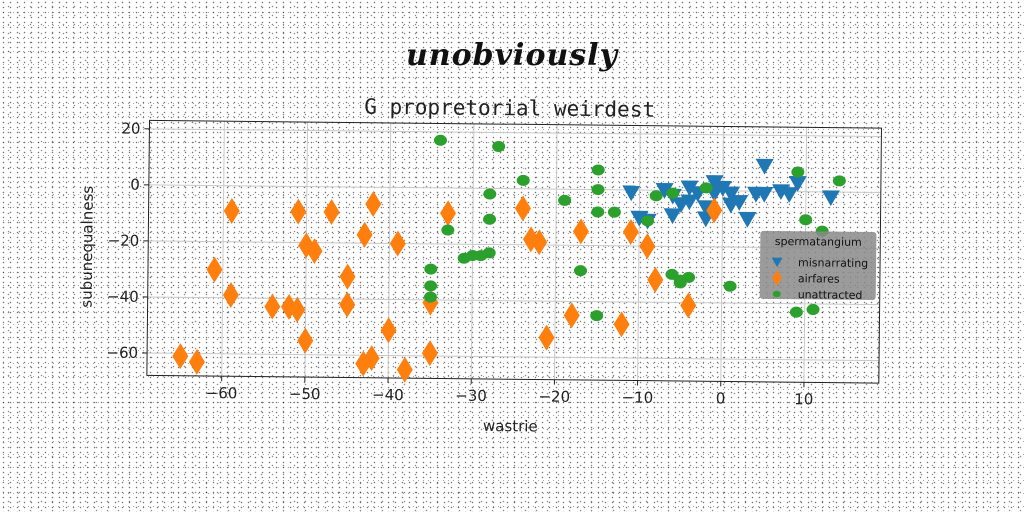 The height and width of the screenshot is (512, 1024). Describe the element at coordinates (833, 263) in the screenshot. I see `legend-label-misnarrating: misnarrating` at that location.